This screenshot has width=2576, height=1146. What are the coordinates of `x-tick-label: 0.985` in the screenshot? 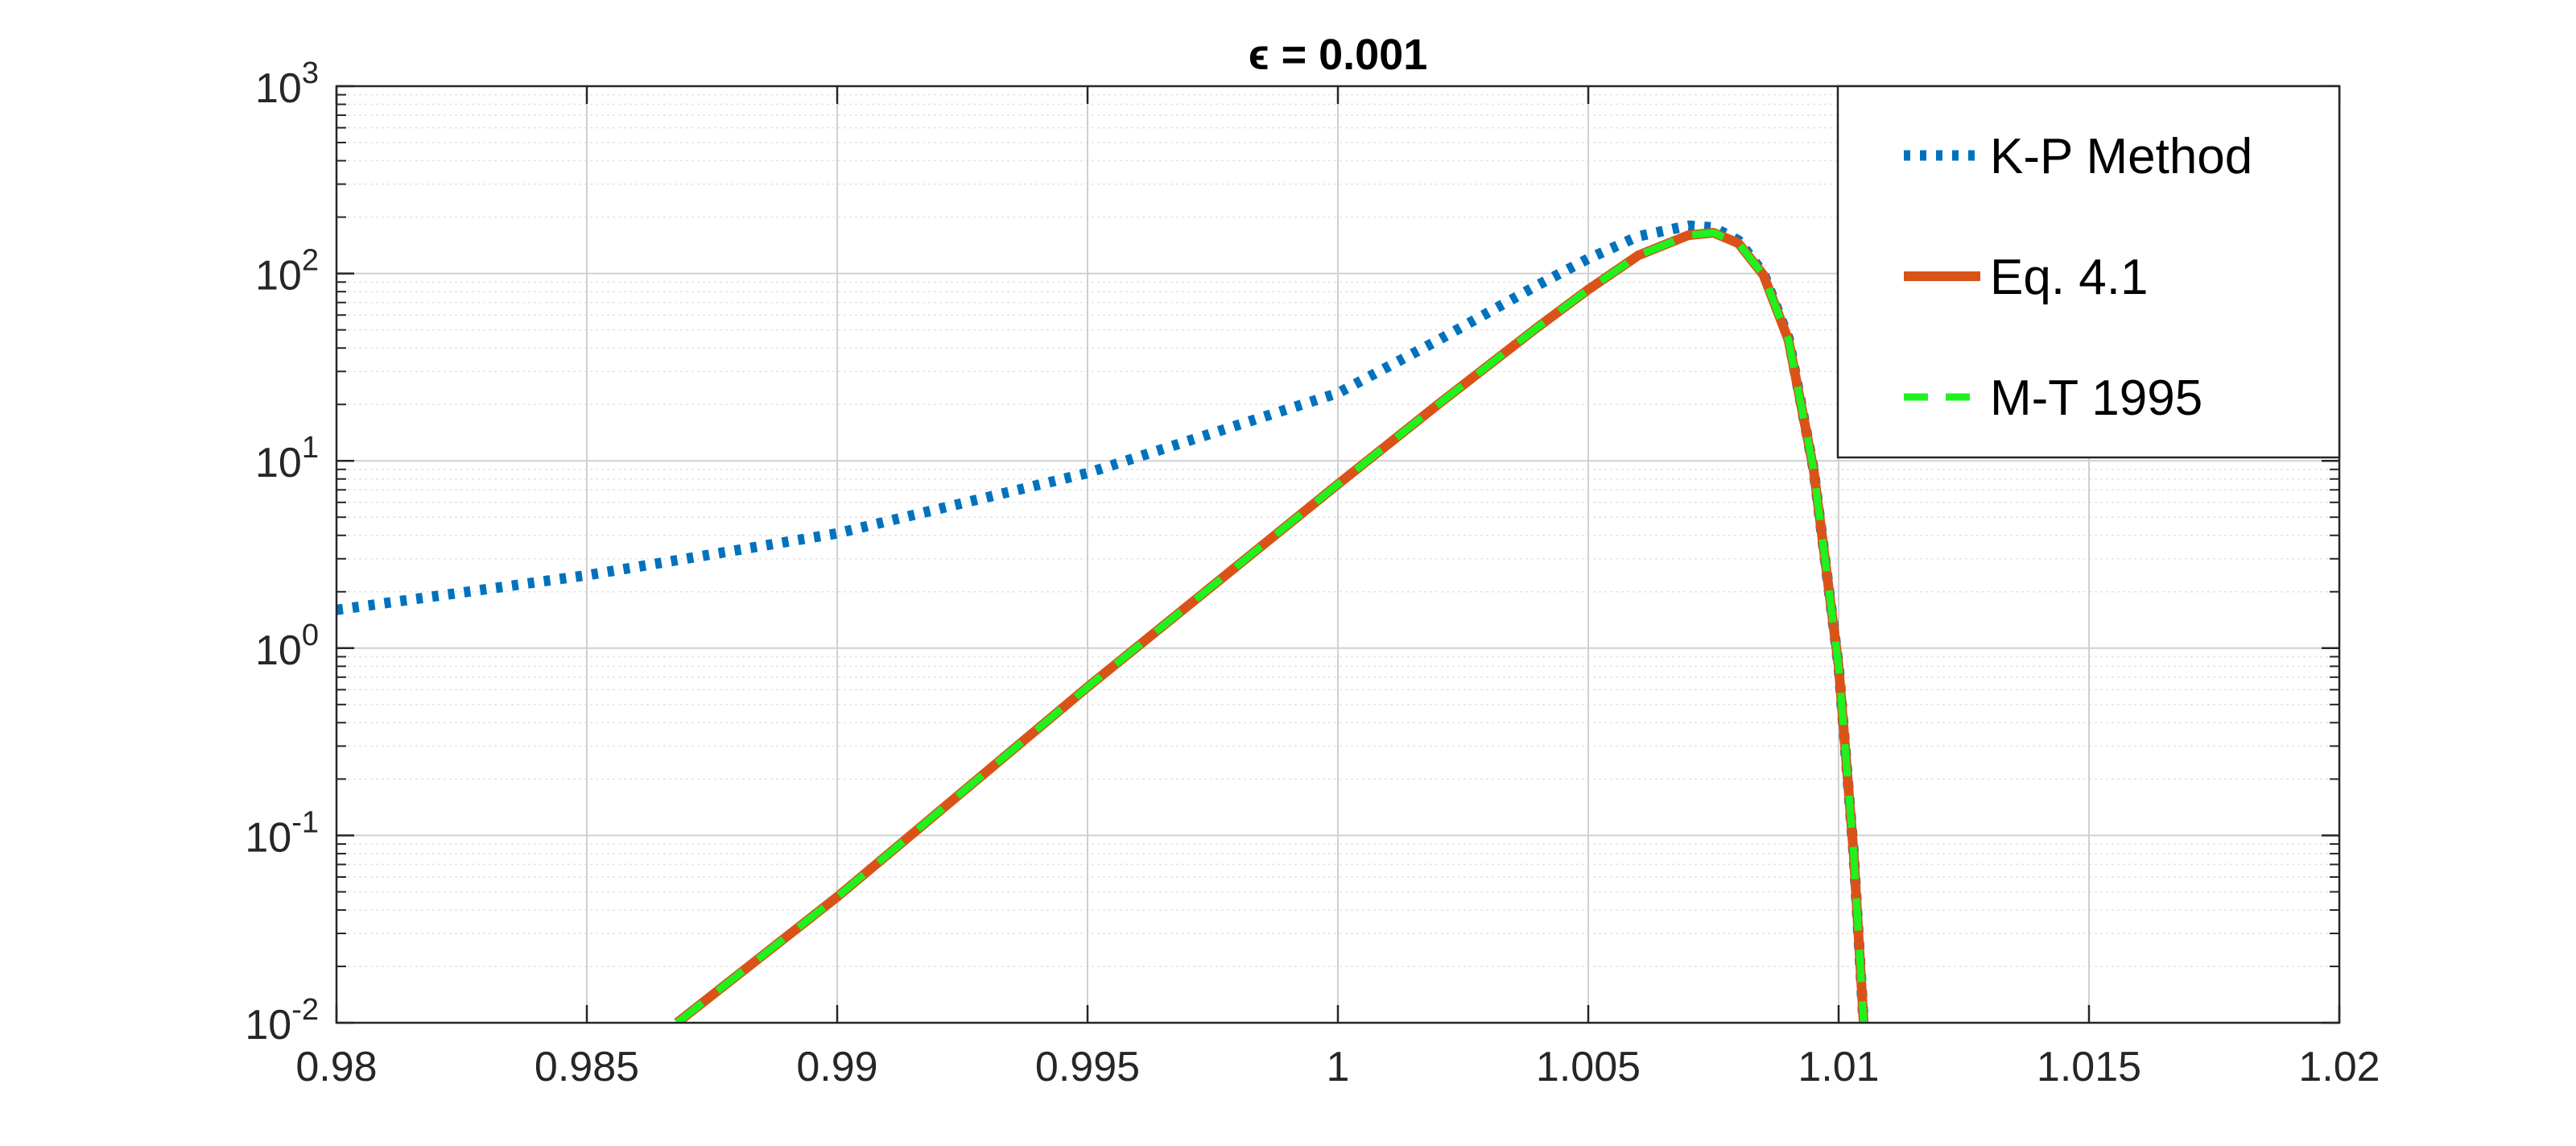 It's located at (587, 1067).